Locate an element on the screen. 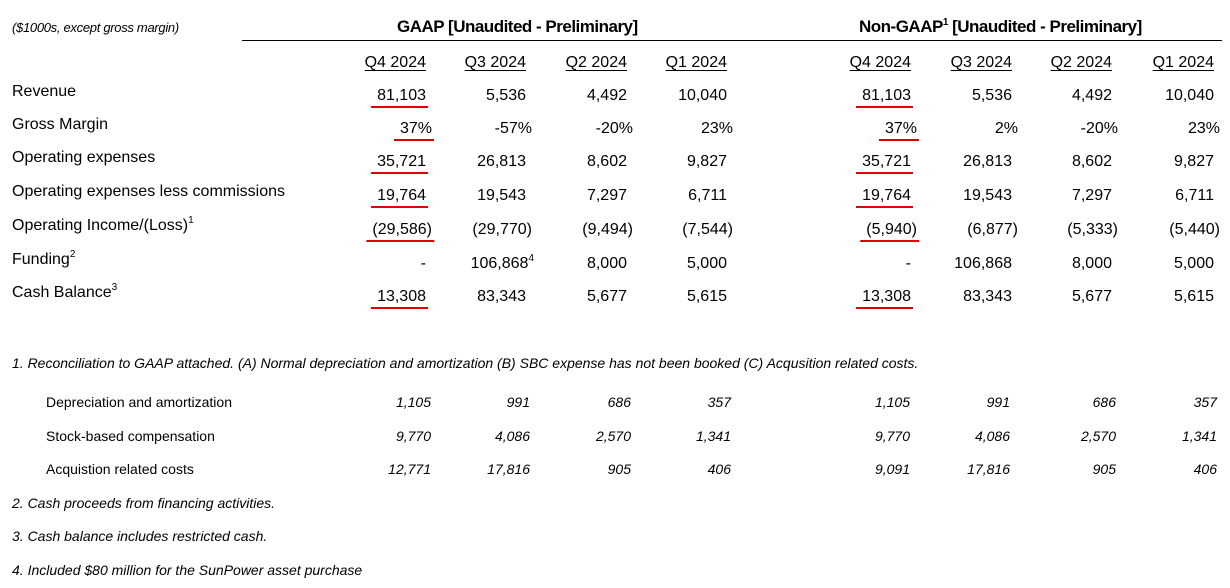 The image size is (1230, 588). gaap-value: (29,586) is located at coordinates (400, 231).